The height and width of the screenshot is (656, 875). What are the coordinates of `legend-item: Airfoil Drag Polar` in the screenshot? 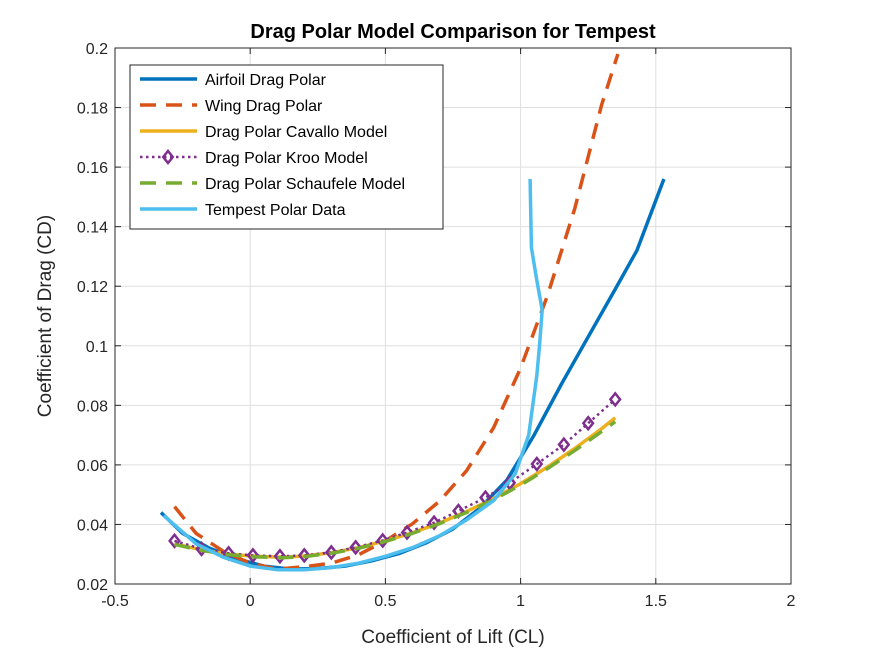 It's located at (233, 80).